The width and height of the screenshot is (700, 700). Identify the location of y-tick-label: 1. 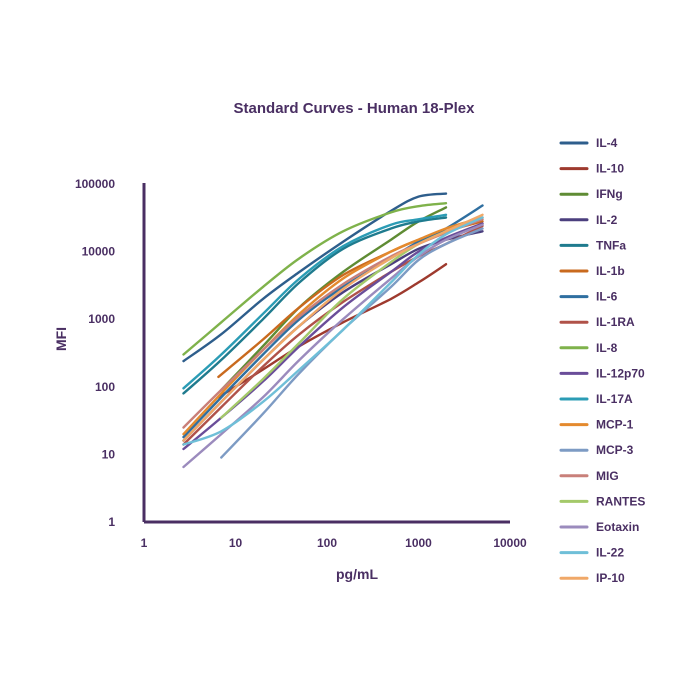
(111, 522).